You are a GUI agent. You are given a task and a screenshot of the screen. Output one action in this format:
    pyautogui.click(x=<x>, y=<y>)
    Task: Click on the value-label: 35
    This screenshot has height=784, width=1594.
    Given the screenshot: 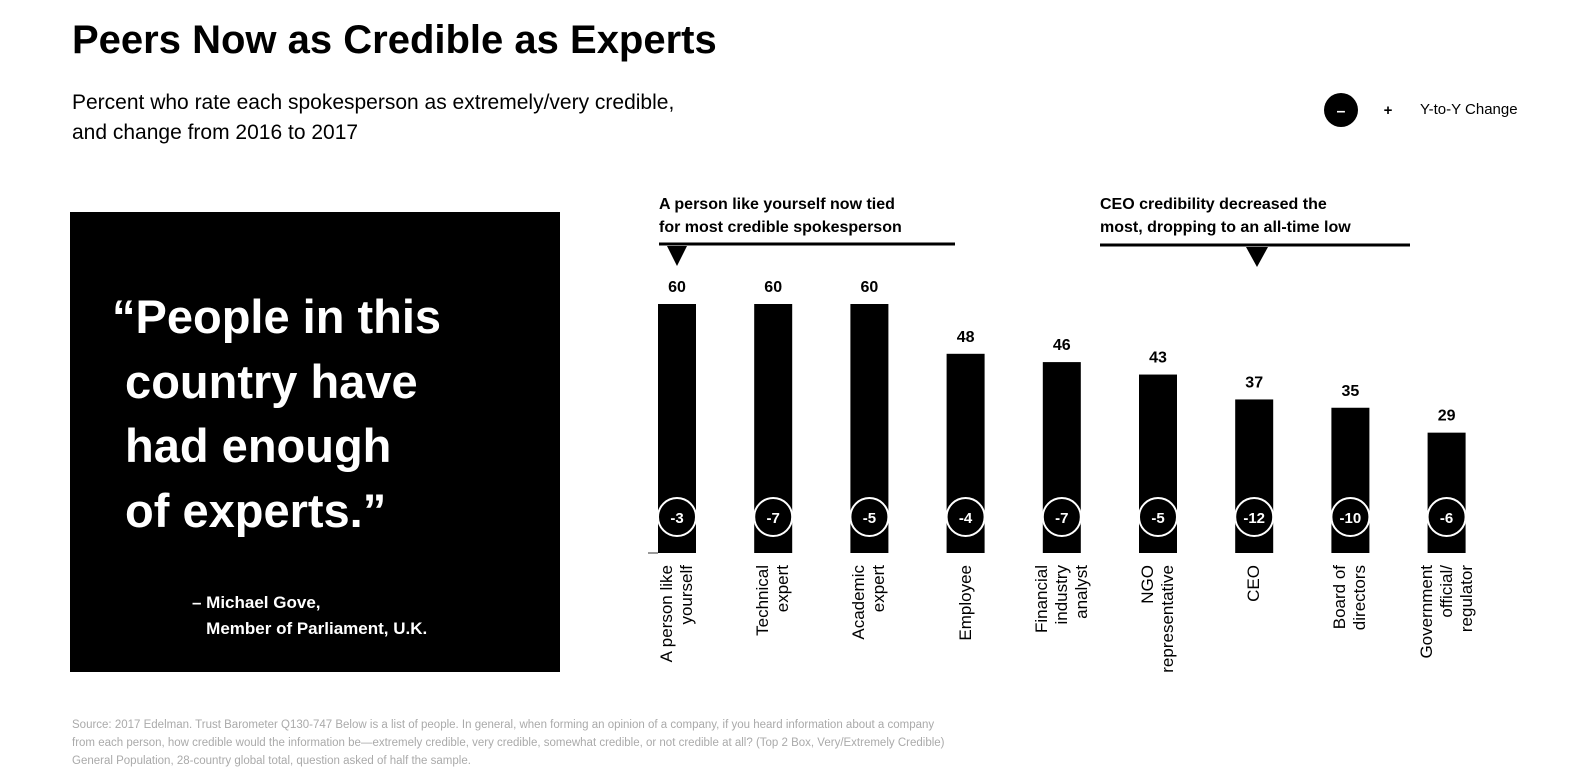 What is the action you would take?
    pyautogui.click(x=1351, y=391)
    